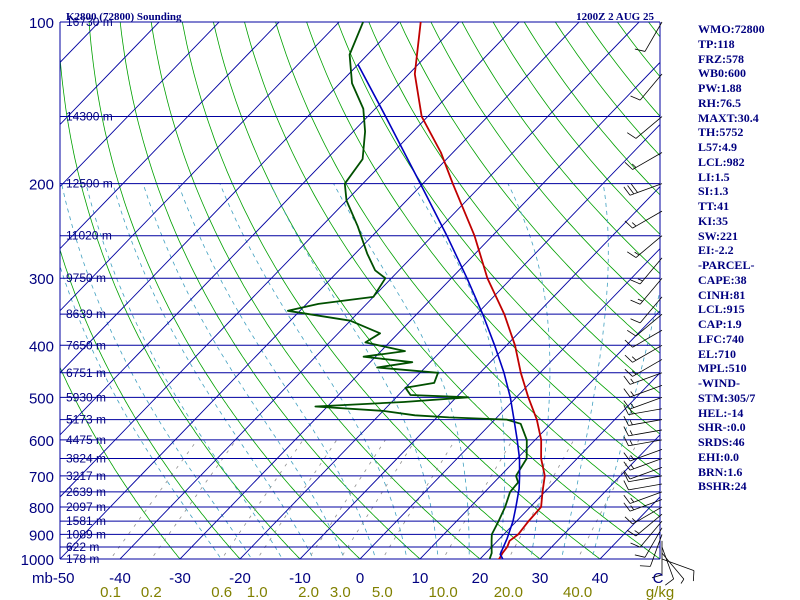 This screenshot has width=800, height=600. I want to click on index-item: SRDS:46, so click(721, 442).